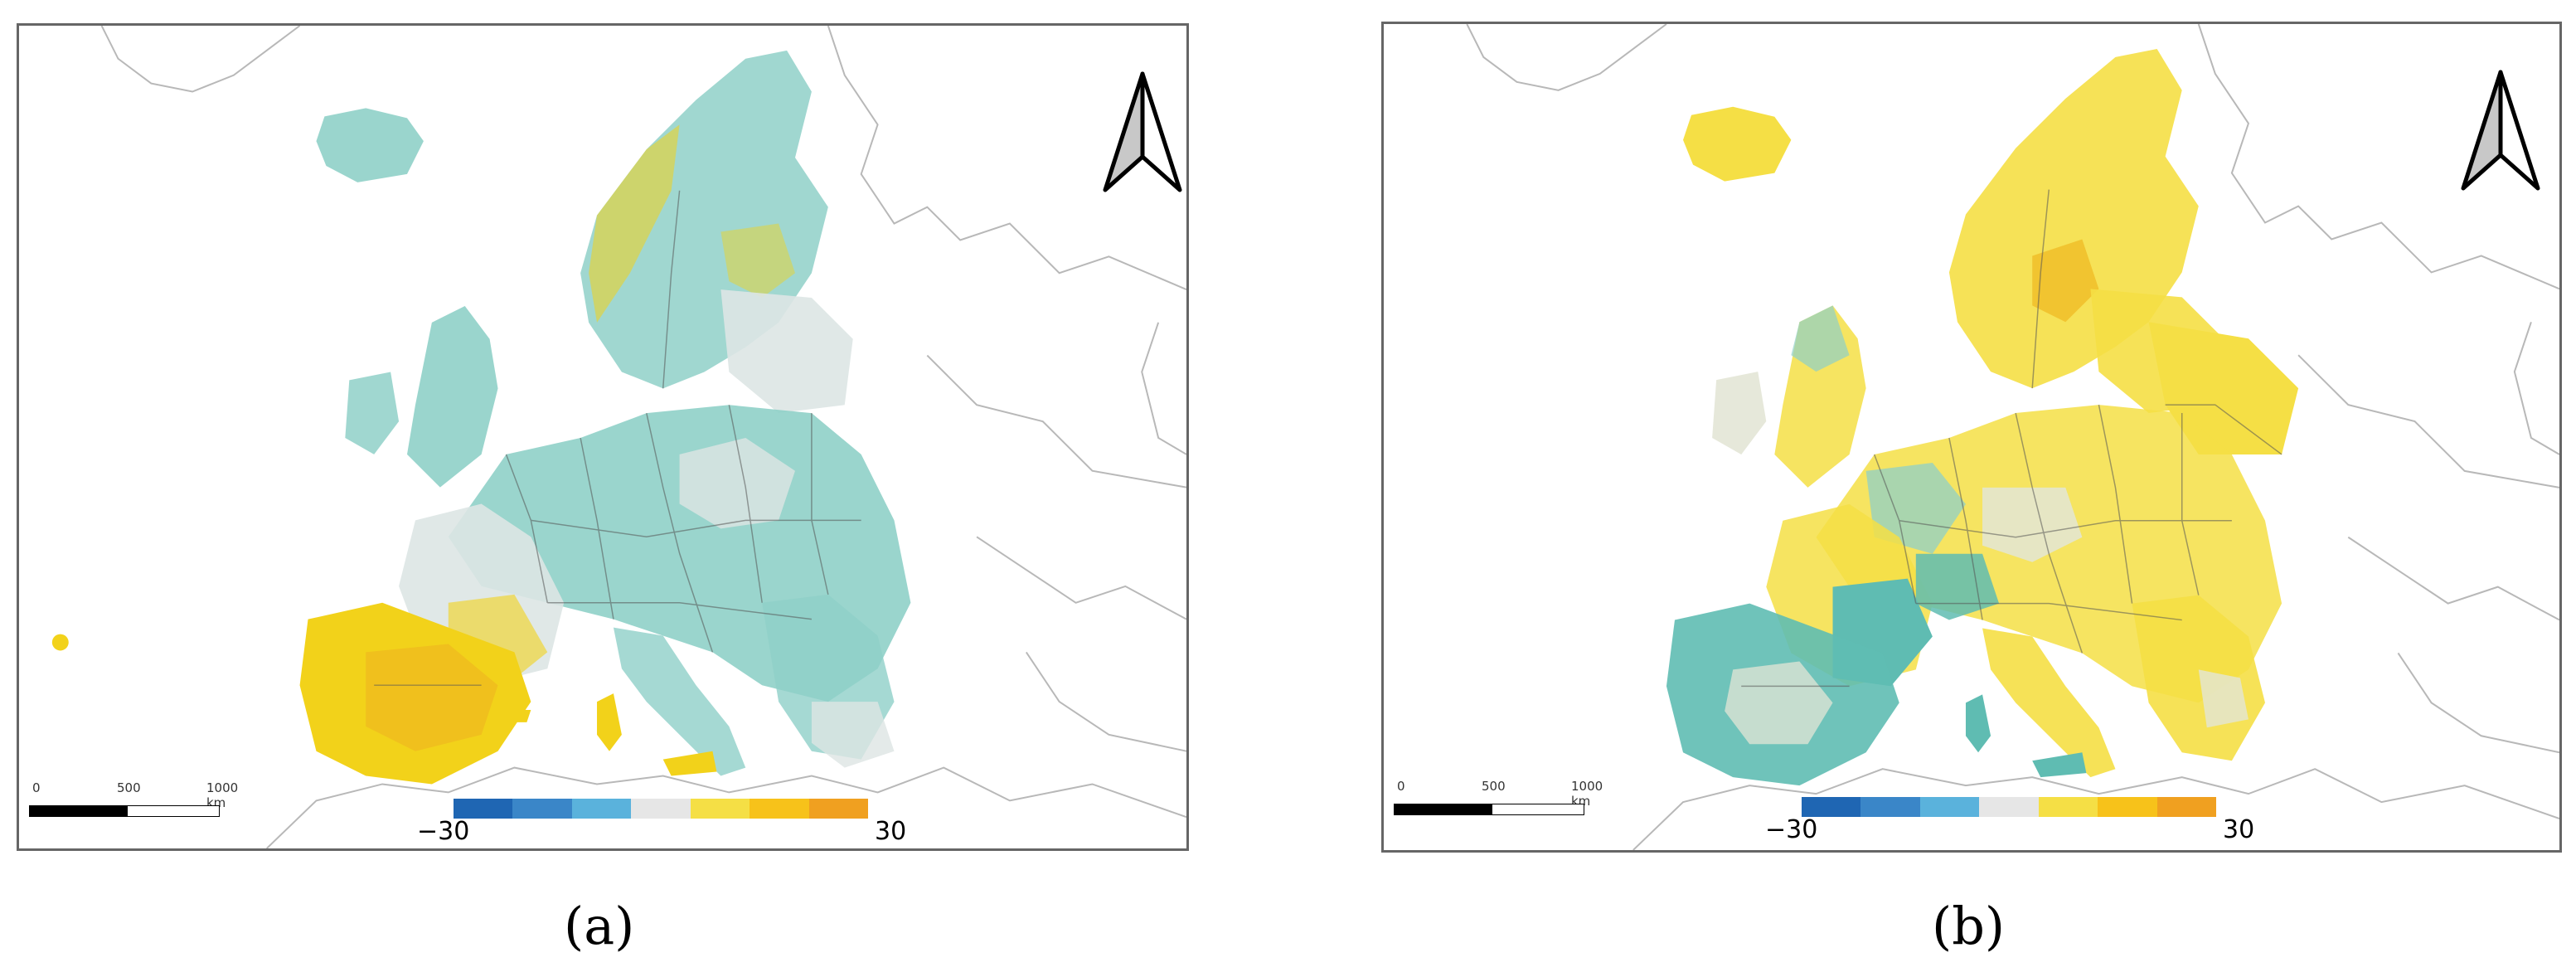  What do you see at coordinates (599, 926) in the screenshot?
I see `panel-caption-a: (a)` at bounding box center [599, 926].